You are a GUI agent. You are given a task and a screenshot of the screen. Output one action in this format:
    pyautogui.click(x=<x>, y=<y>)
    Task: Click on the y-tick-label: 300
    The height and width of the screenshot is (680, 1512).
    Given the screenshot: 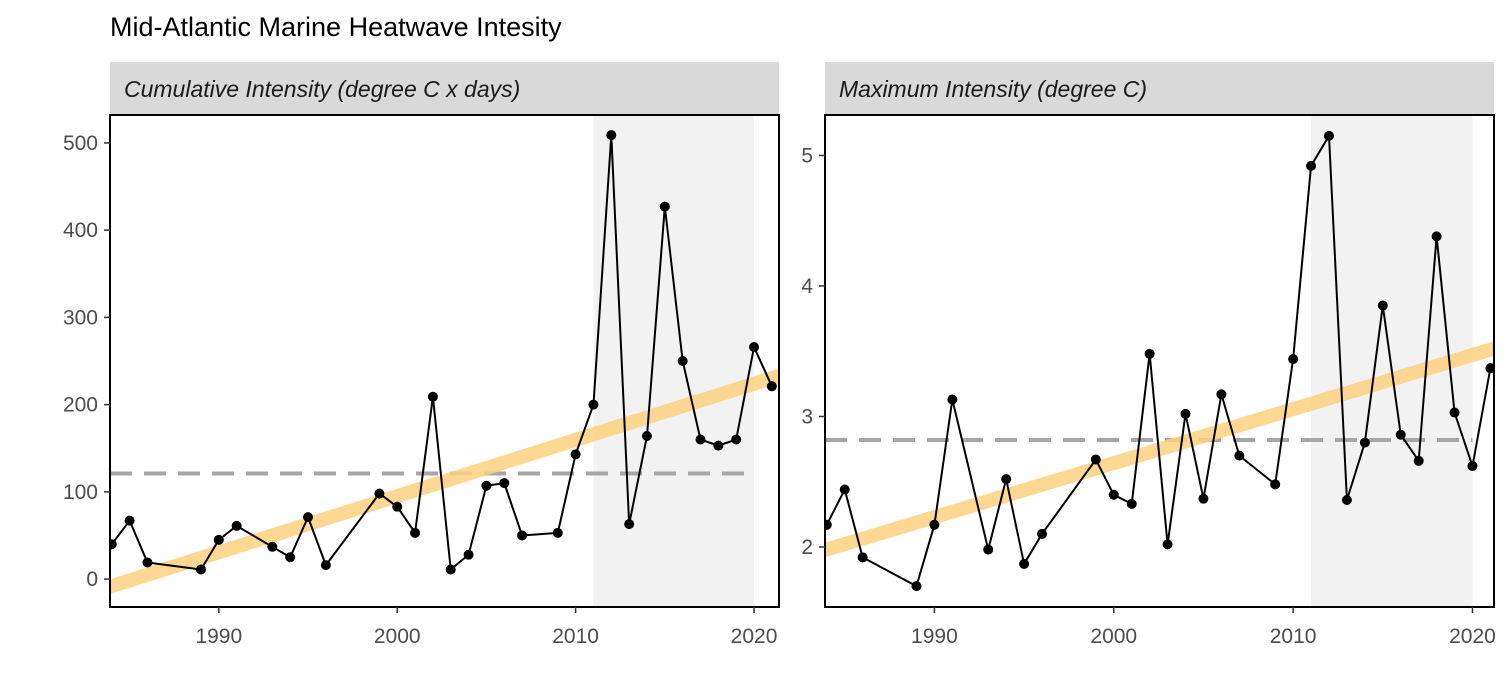 What is the action you would take?
    pyautogui.click(x=80, y=317)
    